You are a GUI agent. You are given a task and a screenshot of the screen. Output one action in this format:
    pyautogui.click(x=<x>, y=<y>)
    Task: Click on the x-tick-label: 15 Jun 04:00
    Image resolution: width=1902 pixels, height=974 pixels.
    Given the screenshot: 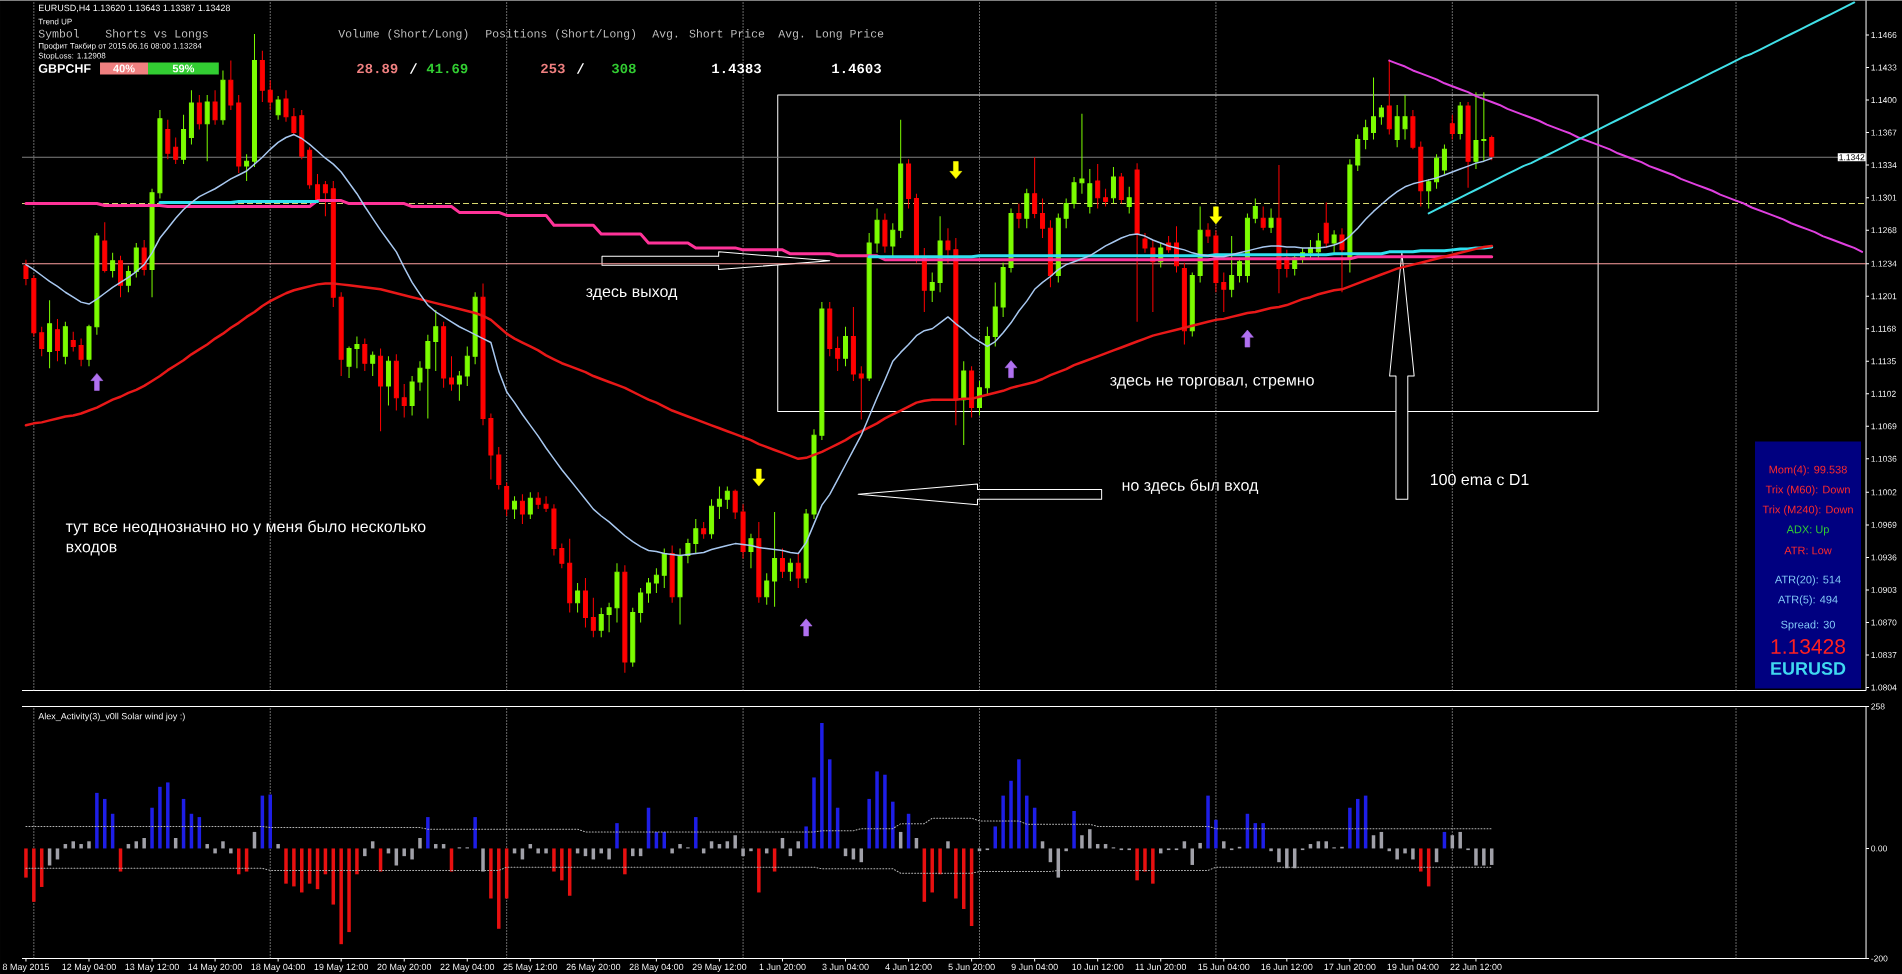 What is the action you would take?
    pyautogui.click(x=1224, y=966)
    